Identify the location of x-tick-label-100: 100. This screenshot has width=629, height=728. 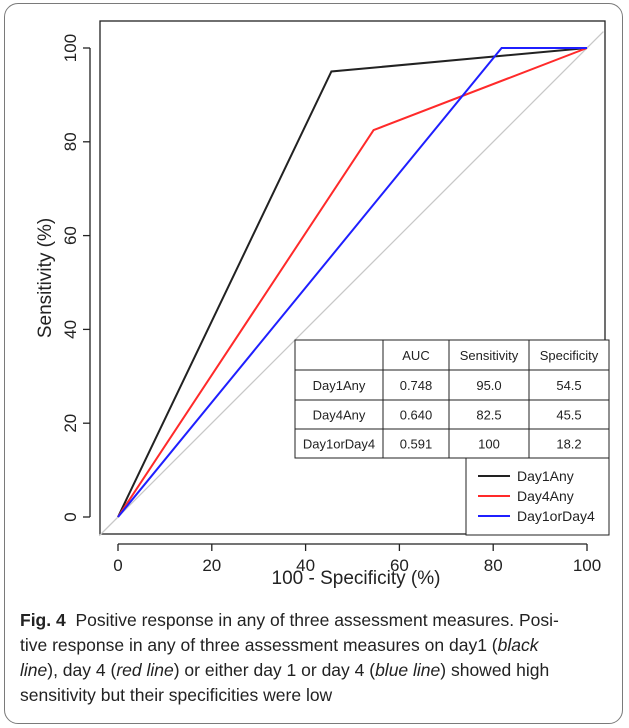
(587, 565).